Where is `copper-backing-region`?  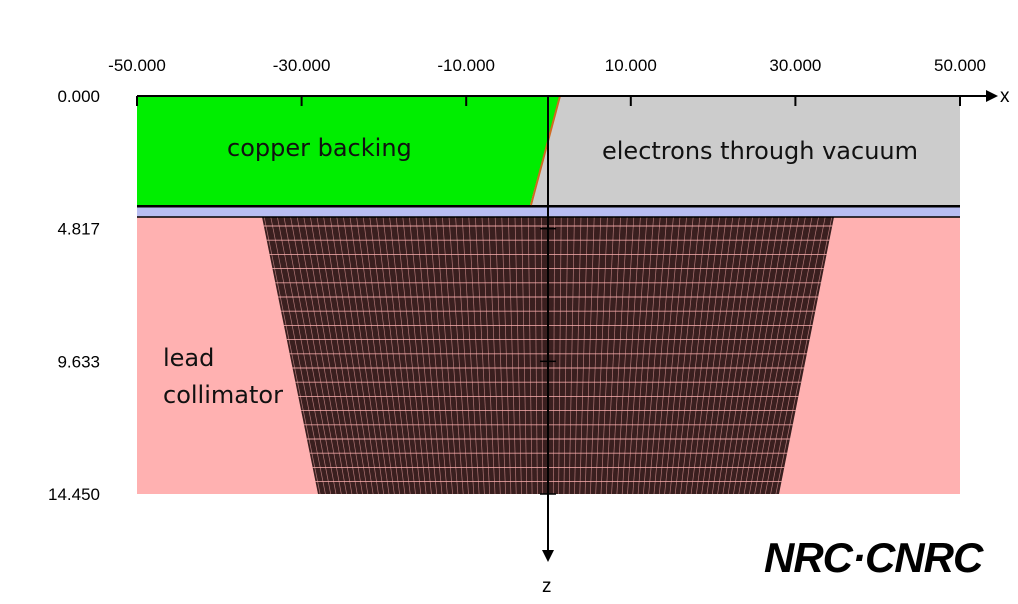
copper-backing-region is located at coordinates (348, 150).